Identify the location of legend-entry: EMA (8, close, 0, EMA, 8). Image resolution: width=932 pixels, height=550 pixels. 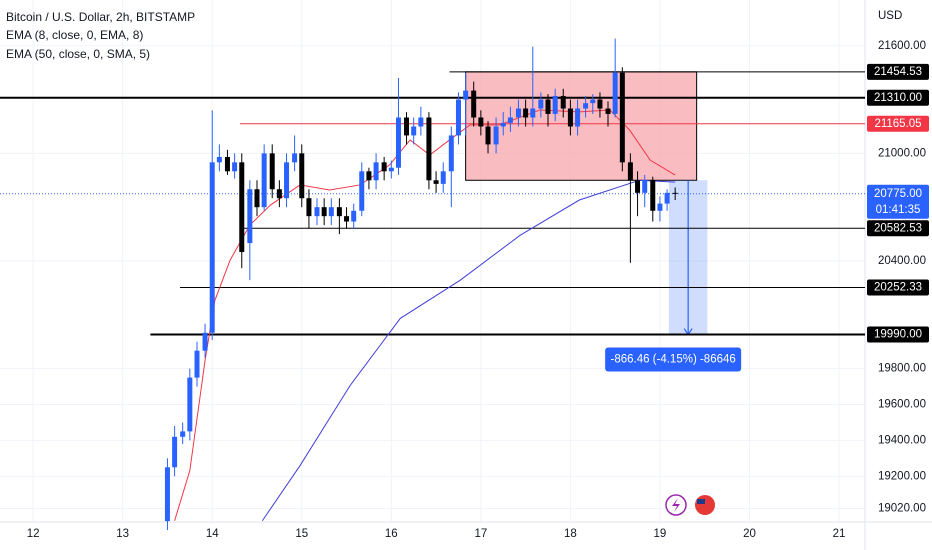
(74, 35).